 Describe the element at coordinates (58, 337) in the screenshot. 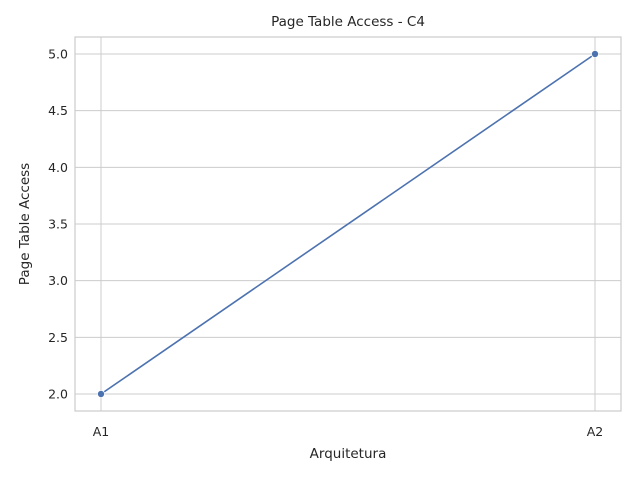

I see `y-tick-label: 2.5` at that location.